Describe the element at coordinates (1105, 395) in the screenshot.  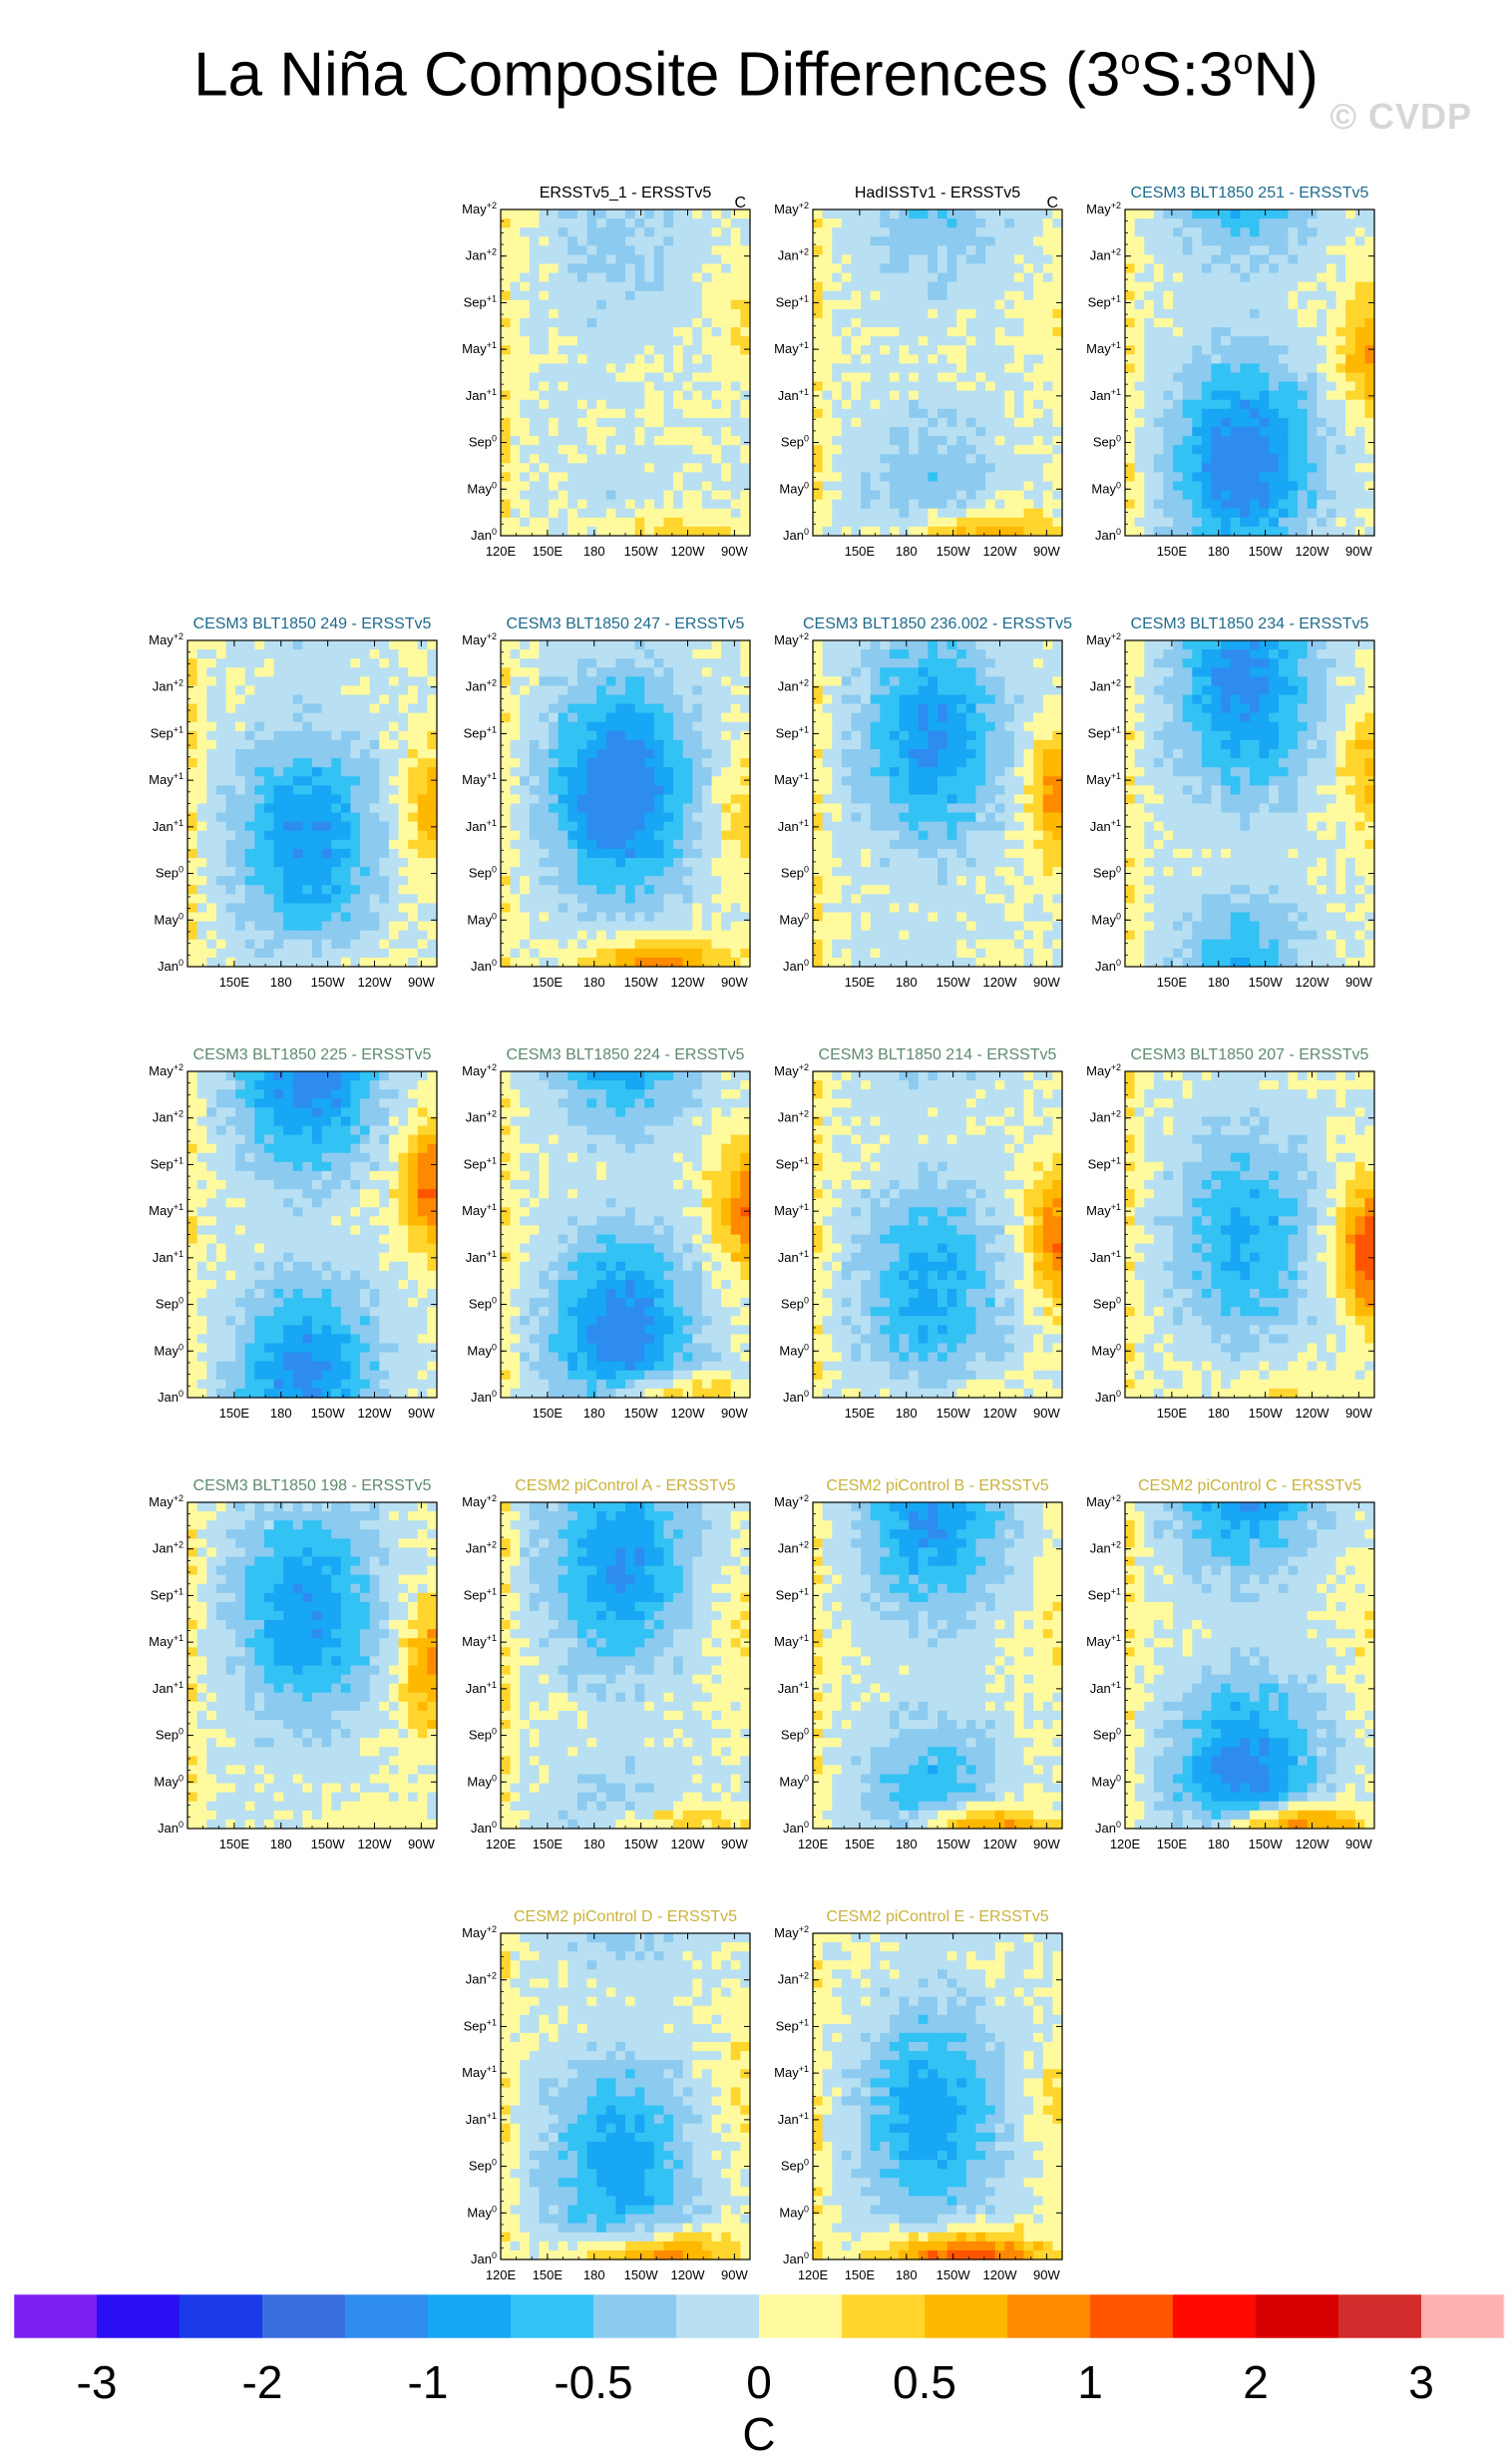
I see `y-tick-label: Jan+1` at that location.